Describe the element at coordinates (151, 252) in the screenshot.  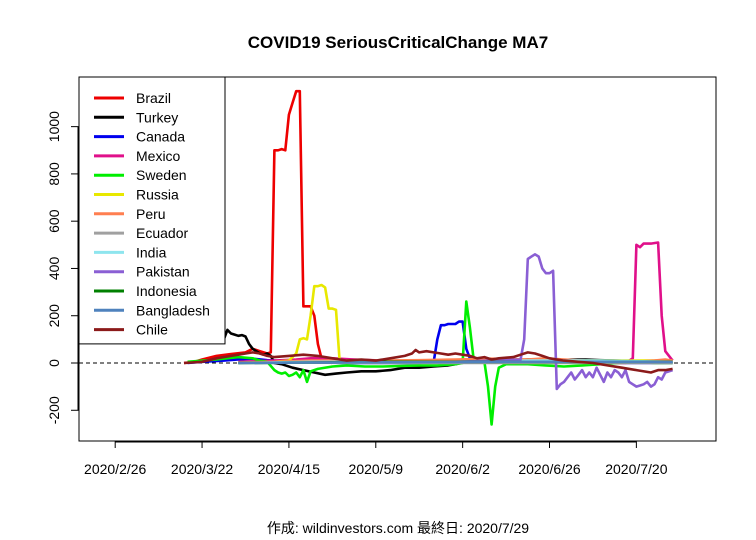
I see `legend-label: India` at that location.